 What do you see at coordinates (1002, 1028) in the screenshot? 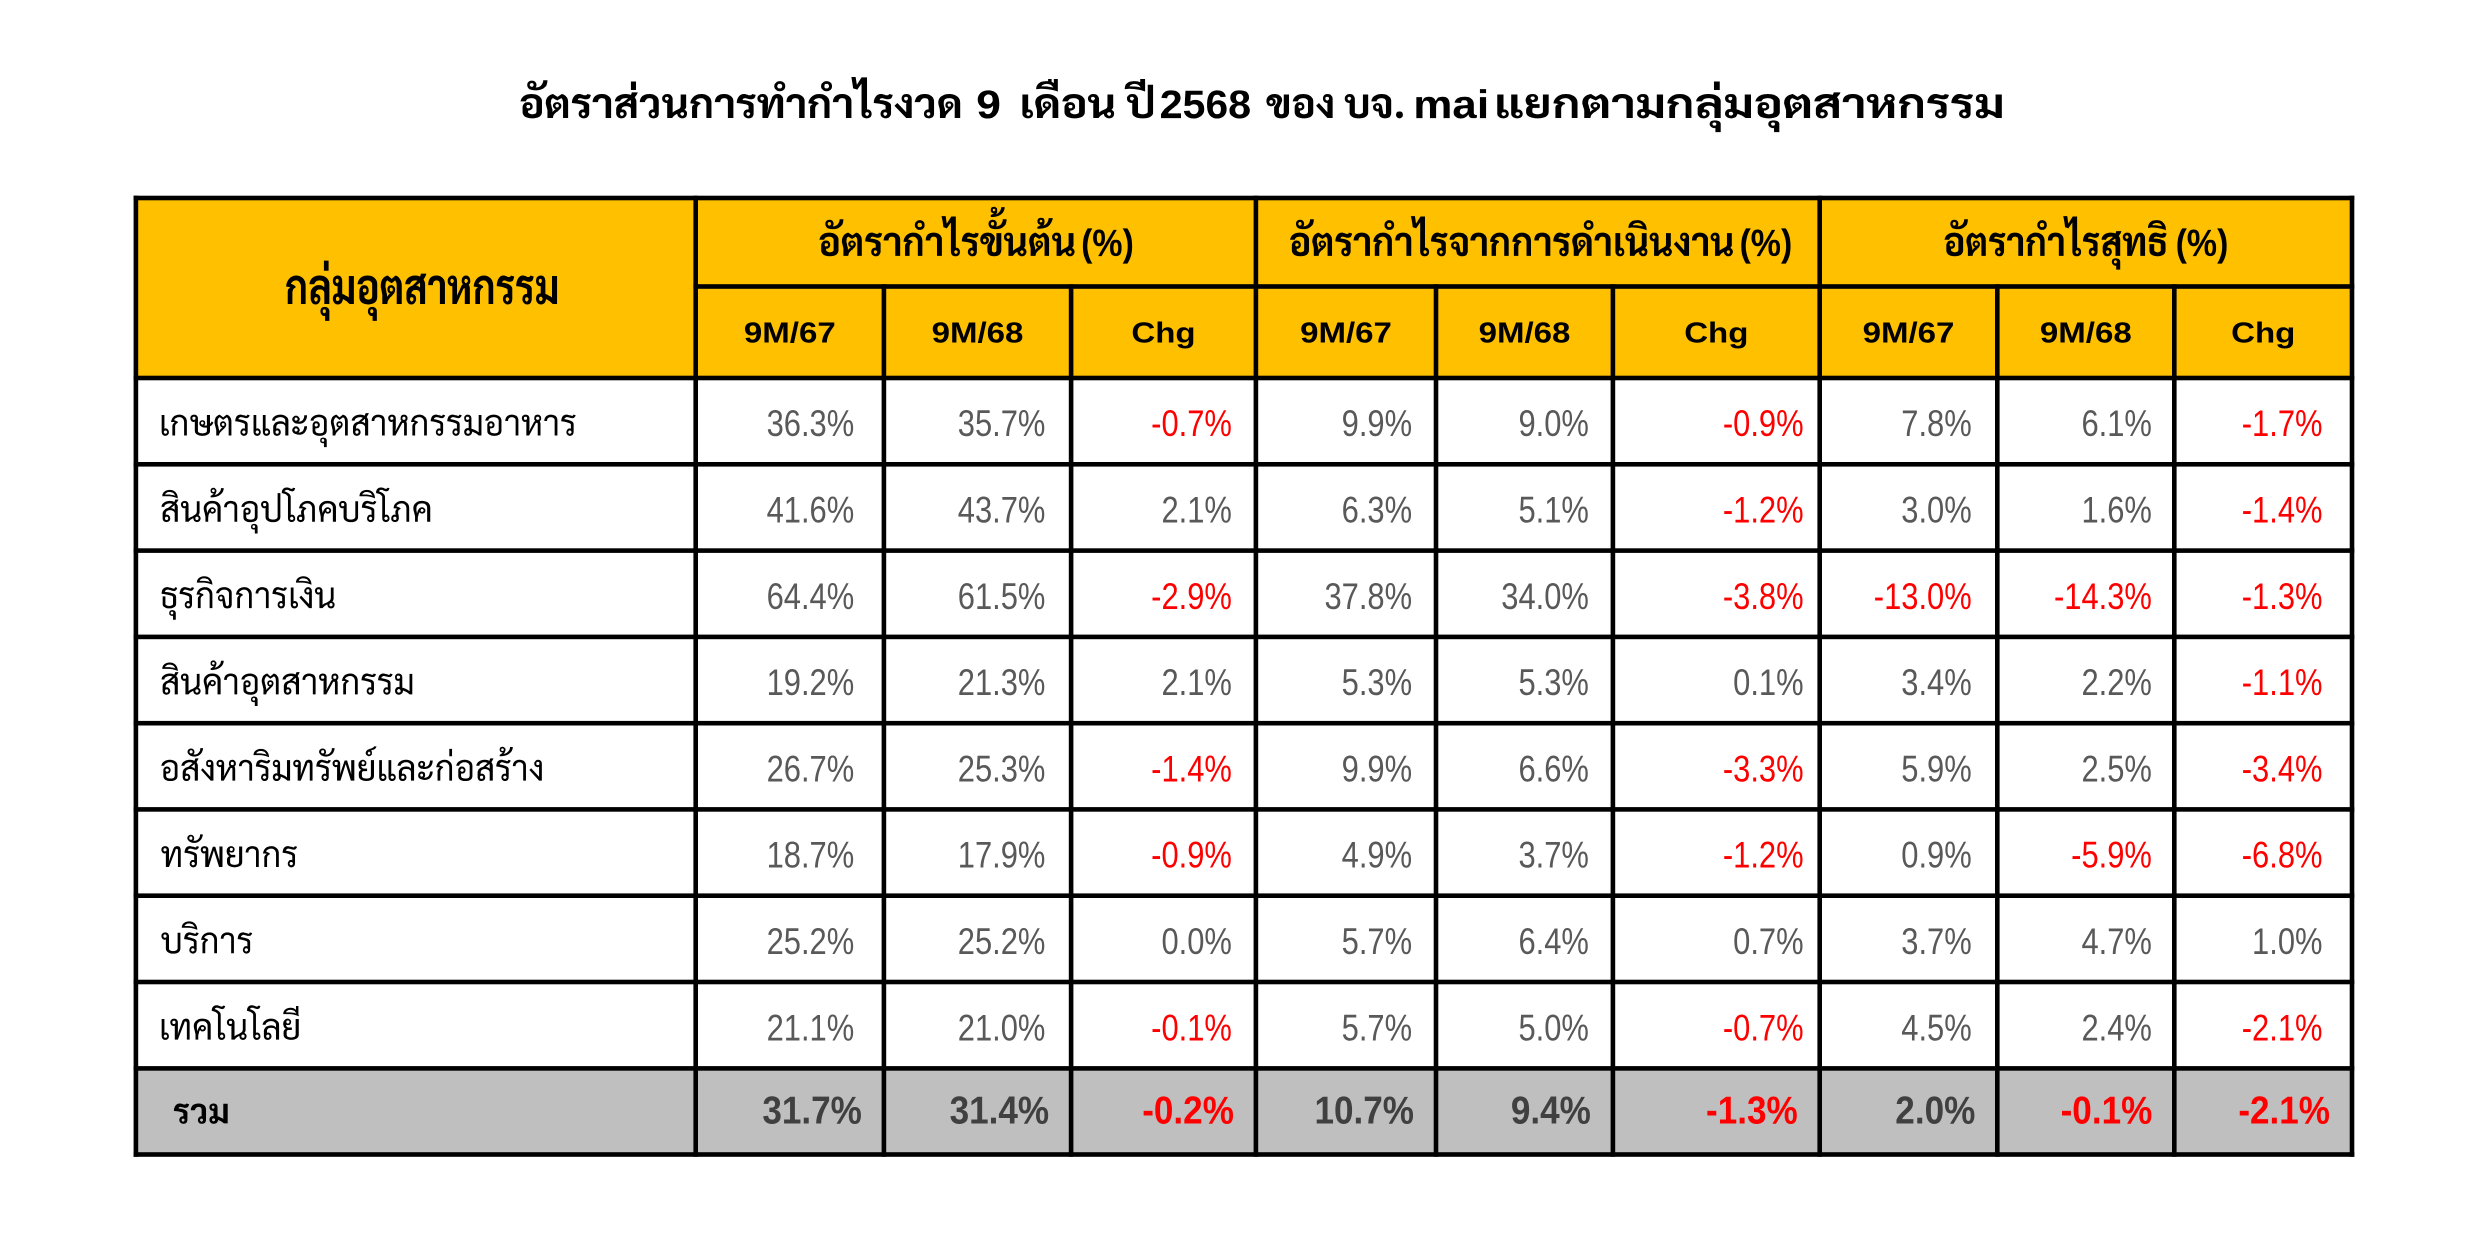
I see `svg-text: 21.0%` at bounding box center [1002, 1028].